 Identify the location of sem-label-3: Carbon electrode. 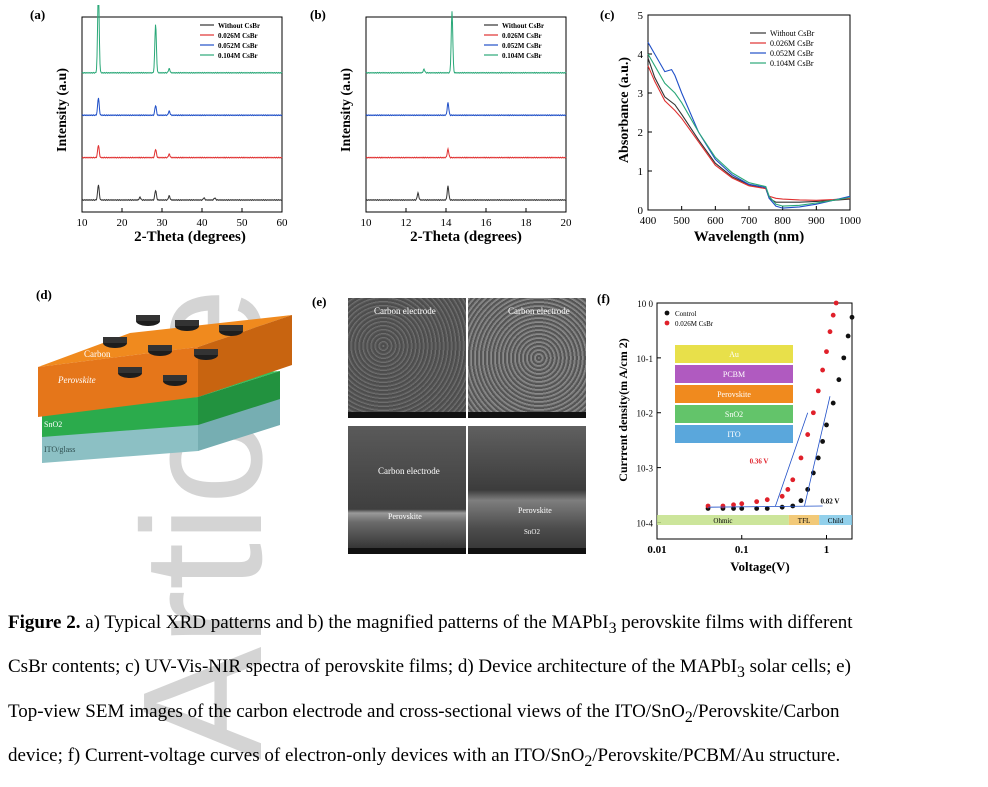
(409, 471).